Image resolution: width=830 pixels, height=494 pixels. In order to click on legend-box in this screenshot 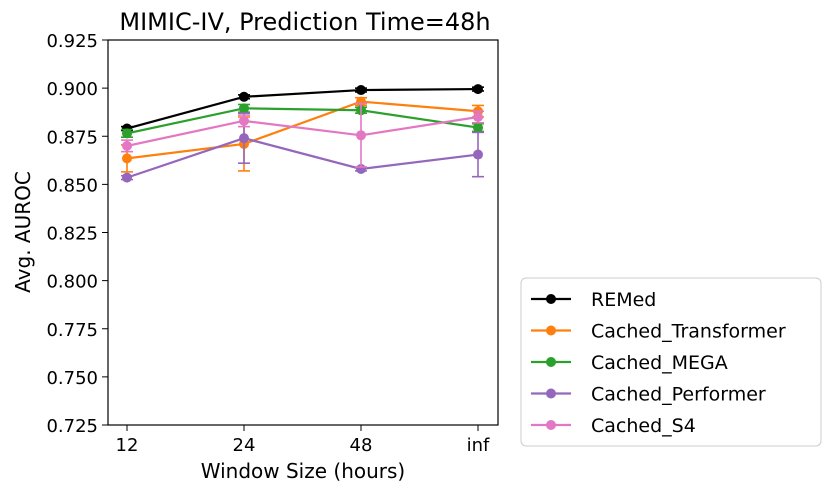, I will do `click(671, 362)`.